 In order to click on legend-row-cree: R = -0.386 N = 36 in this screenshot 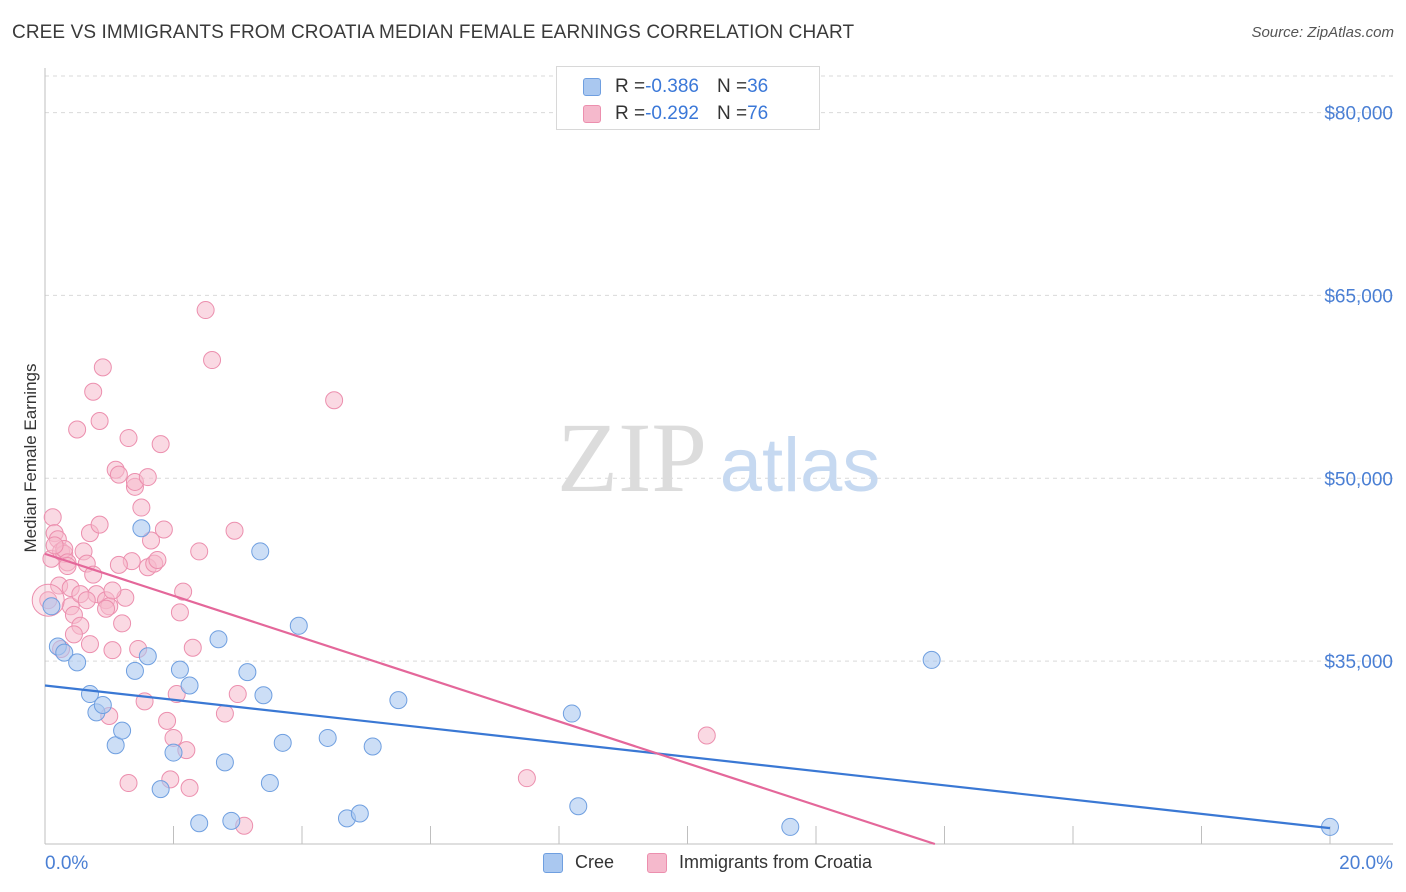, I will do `click(675, 87)`.